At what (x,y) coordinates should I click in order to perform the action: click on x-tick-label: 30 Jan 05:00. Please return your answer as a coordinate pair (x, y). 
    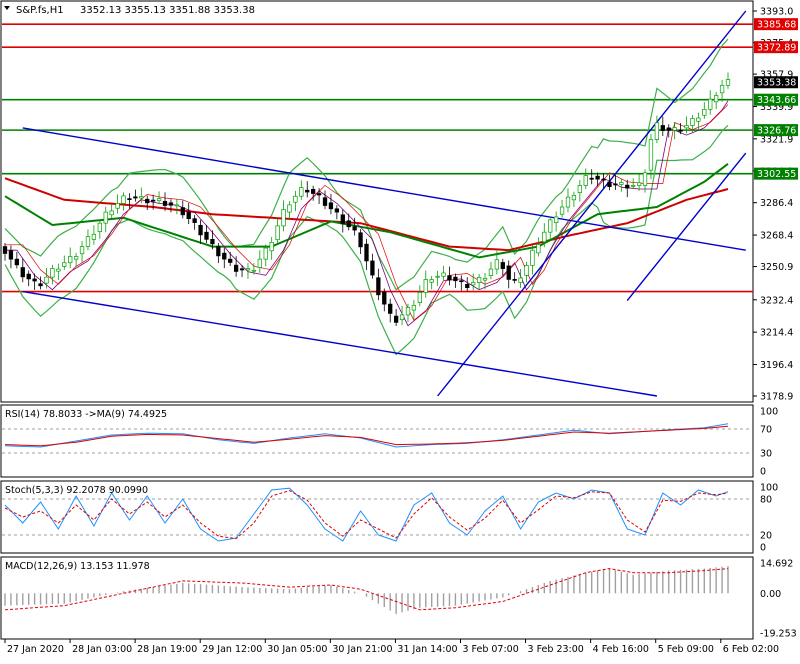
    Looking at the image, I should click on (297, 649).